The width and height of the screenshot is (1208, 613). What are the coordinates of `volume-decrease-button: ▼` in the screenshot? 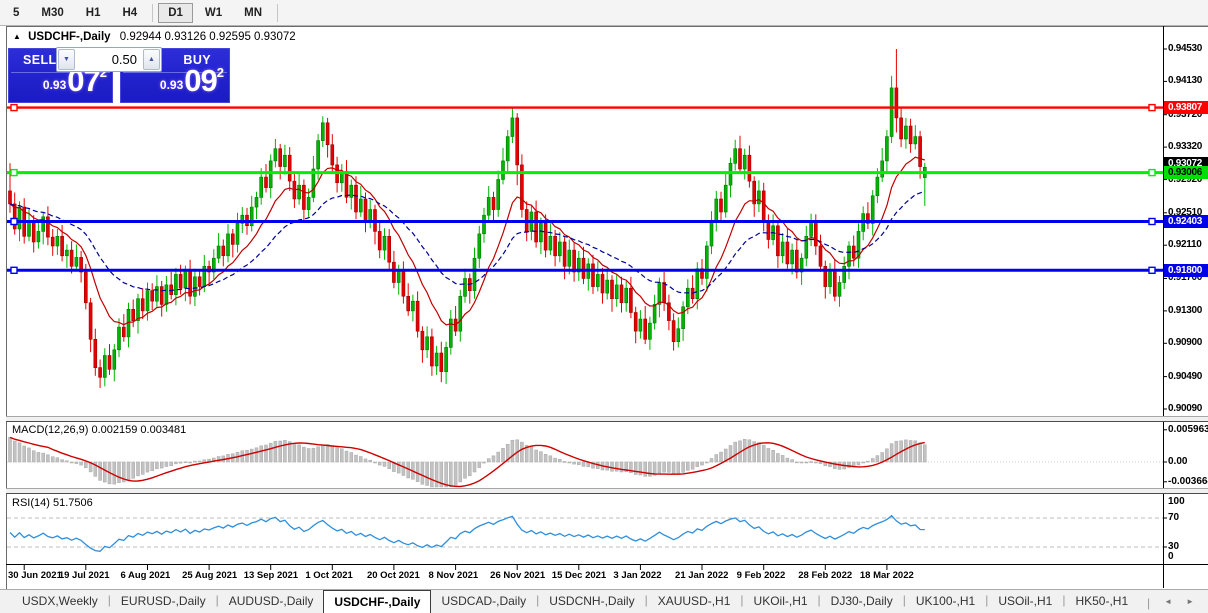 It's located at (66, 59).